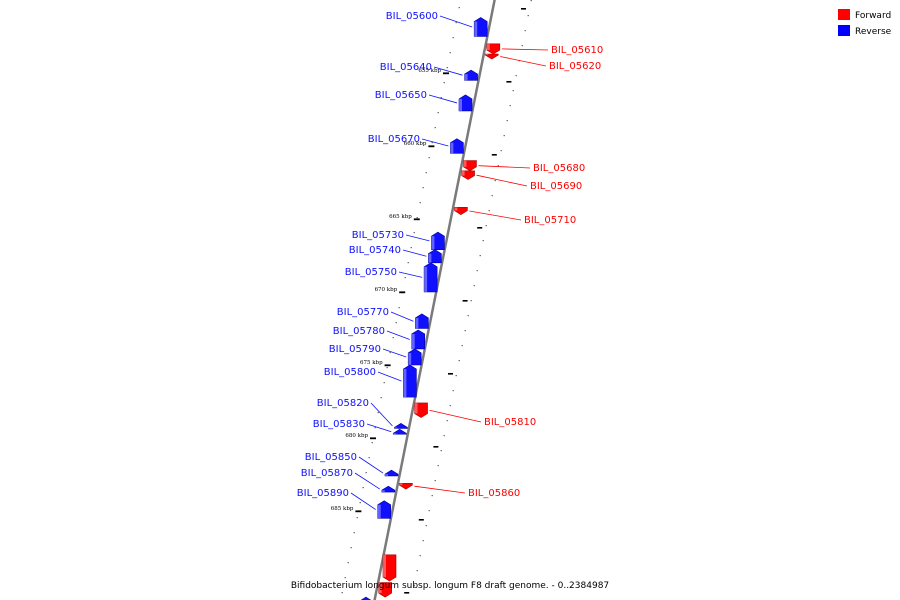 Image resolution: width=900 pixels, height=600 pixels. I want to click on gene-label: BIL_05770, so click(363, 312).